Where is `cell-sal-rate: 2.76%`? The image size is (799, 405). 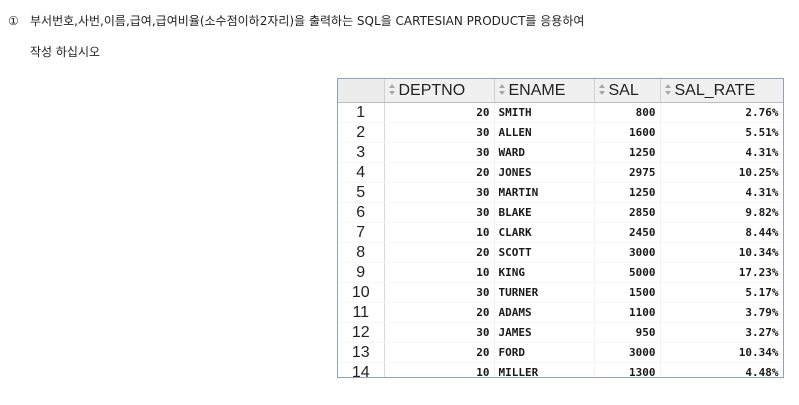
cell-sal-rate: 2.76% is located at coordinates (721, 112).